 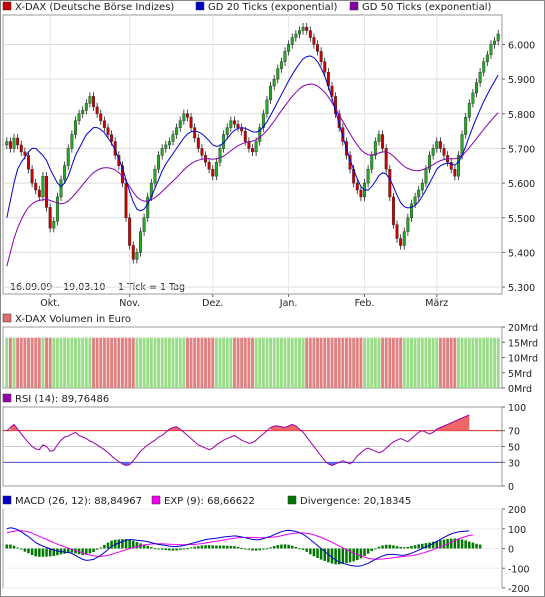 What do you see at coordinates (521, 219) in the screenshot?
I see `price-ytick-label: 5.500` at bounding box center [521, 219].